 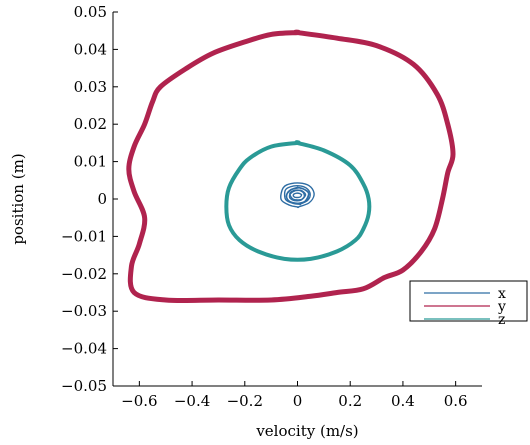 I want to click on x-tick-label: −0.6, so click(x=139, y=401).